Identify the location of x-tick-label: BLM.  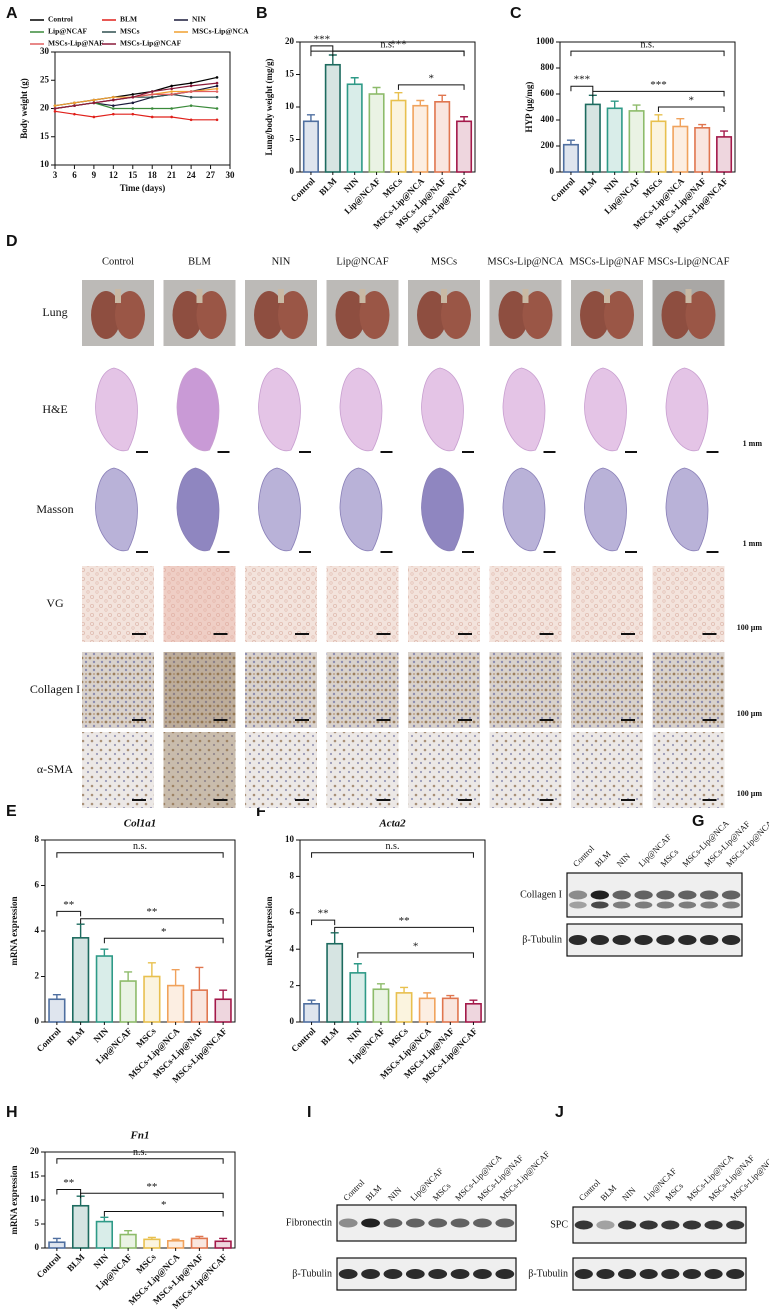
(76, 1036).